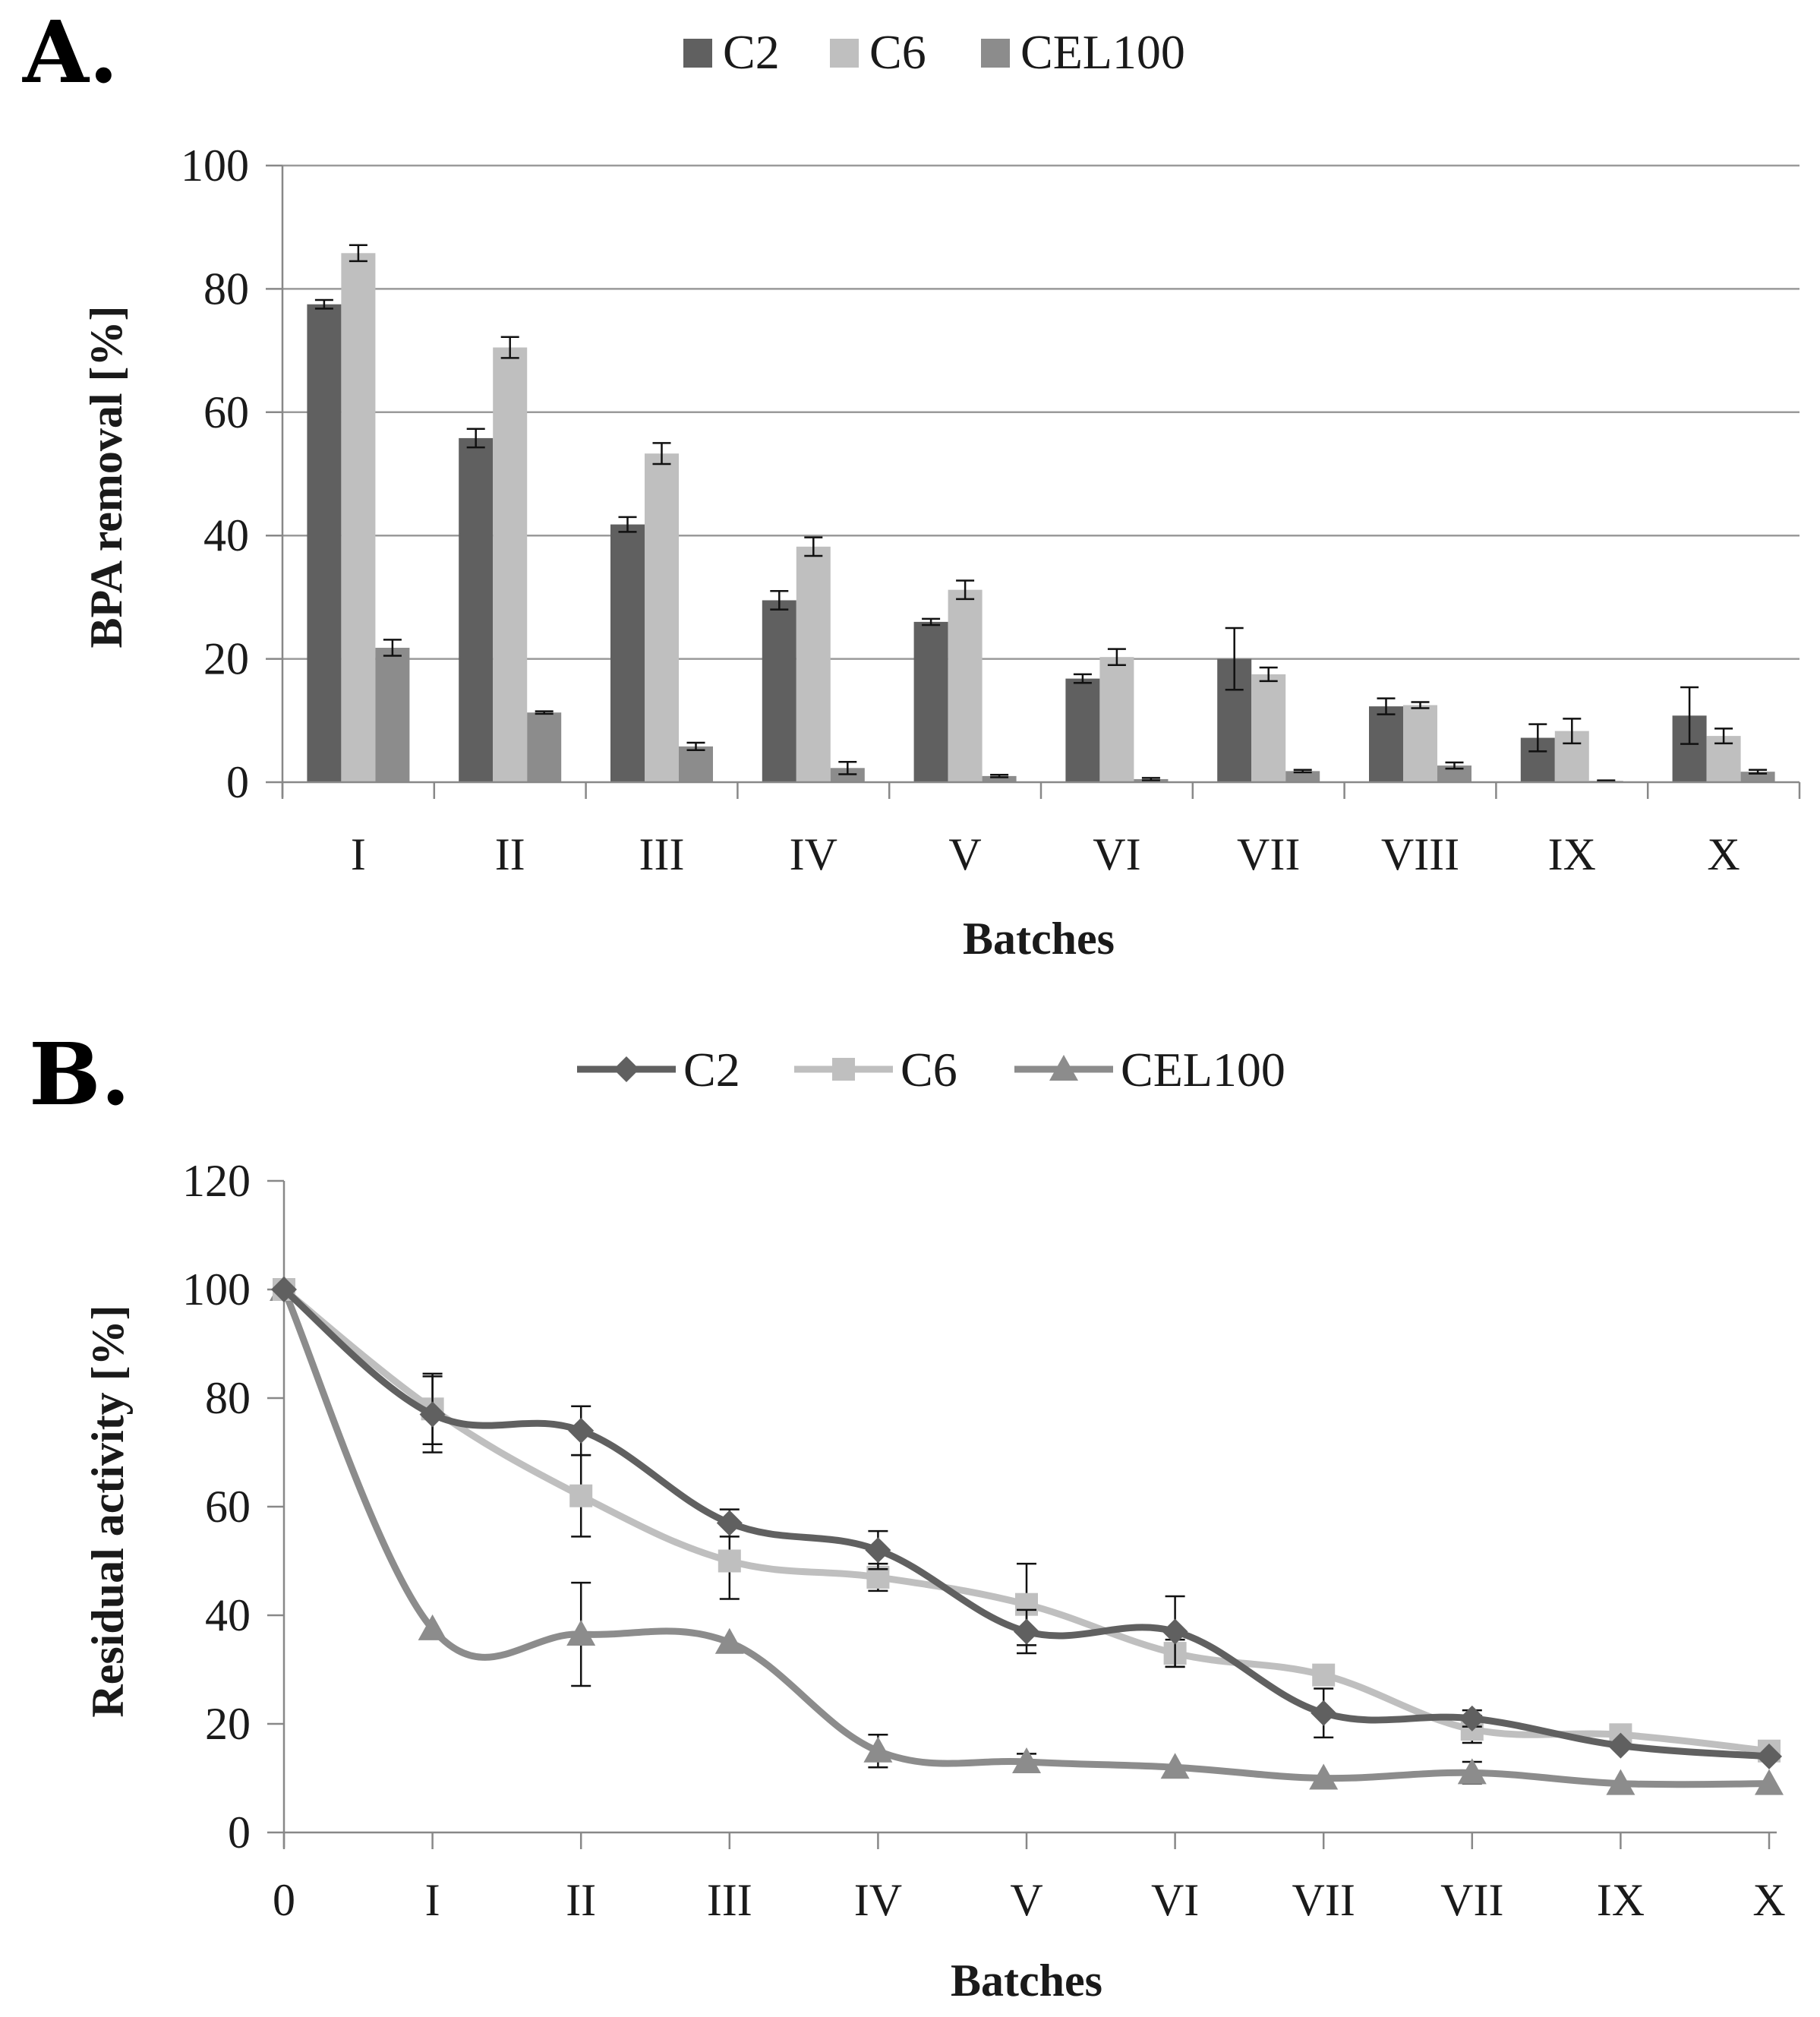  Describe the element at coordinates (965, 590) in the screenshot. I see `error-bar-c6-v` at that location.